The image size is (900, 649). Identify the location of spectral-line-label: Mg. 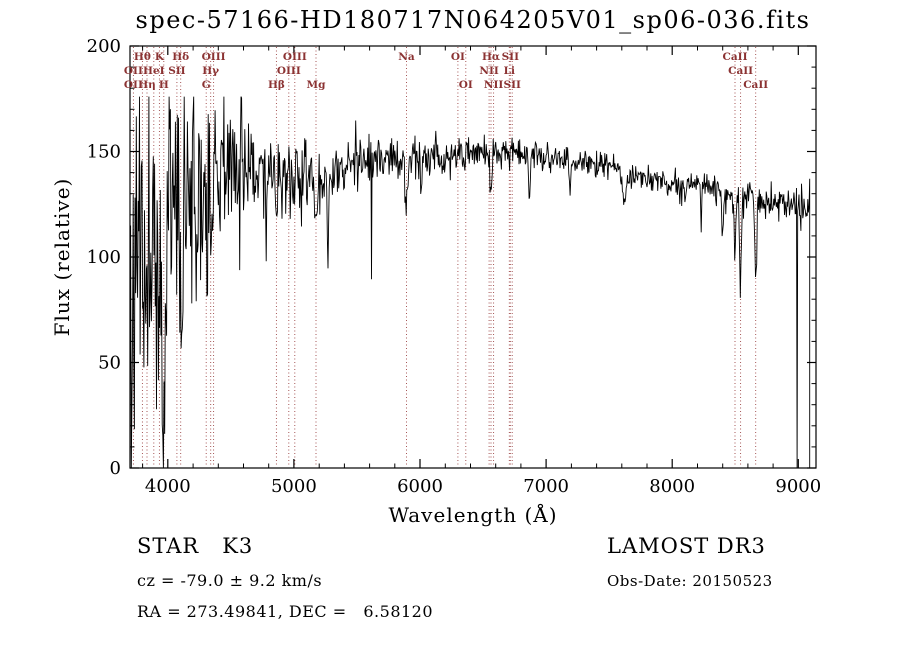
(317, 85).